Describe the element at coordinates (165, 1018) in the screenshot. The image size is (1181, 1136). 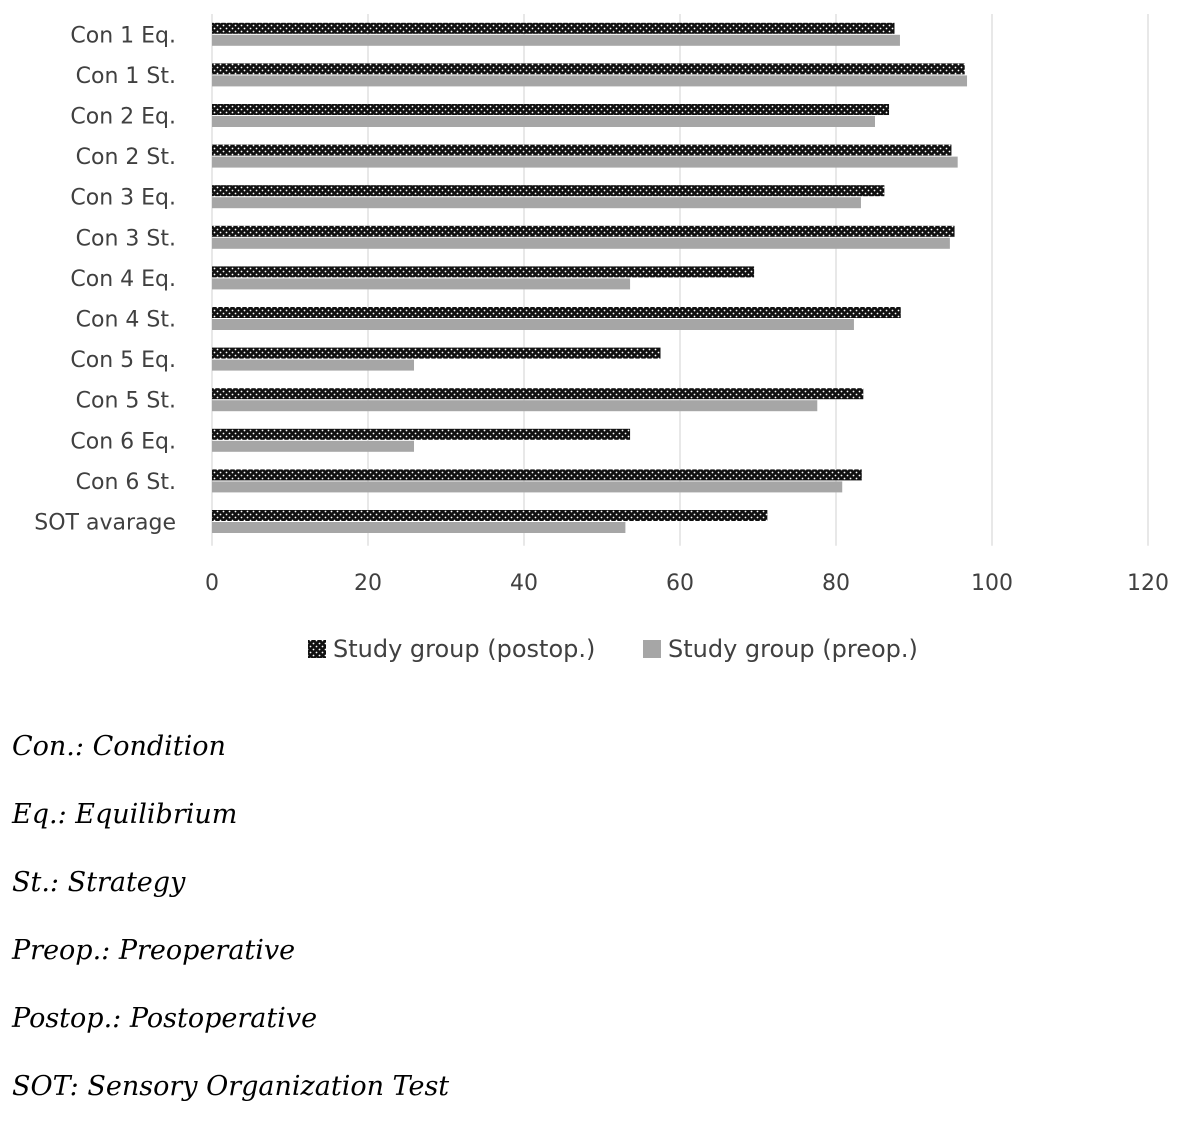
I see `note-postoperative: Postop.: Postoperative` at that location.